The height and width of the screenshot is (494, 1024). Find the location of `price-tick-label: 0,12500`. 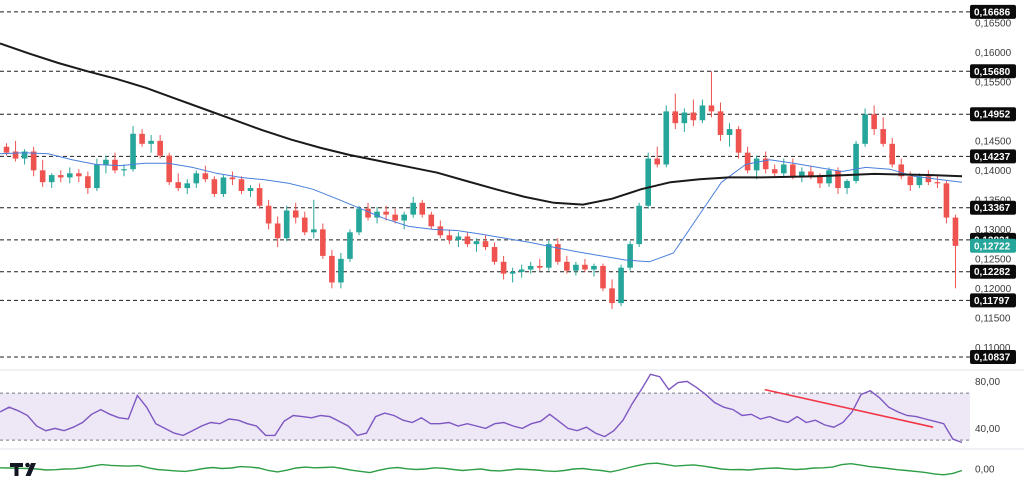

price-tick-label: 0,12500 is located at coordinates (993, 259).